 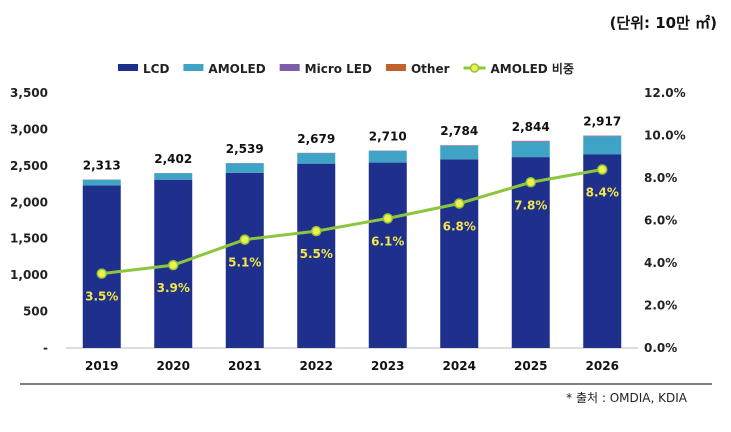 What do you see at coordinates (316, 254) in the screenshot?
I see `amoled-share-label: 5.5%` at bounding box center [316, 254].